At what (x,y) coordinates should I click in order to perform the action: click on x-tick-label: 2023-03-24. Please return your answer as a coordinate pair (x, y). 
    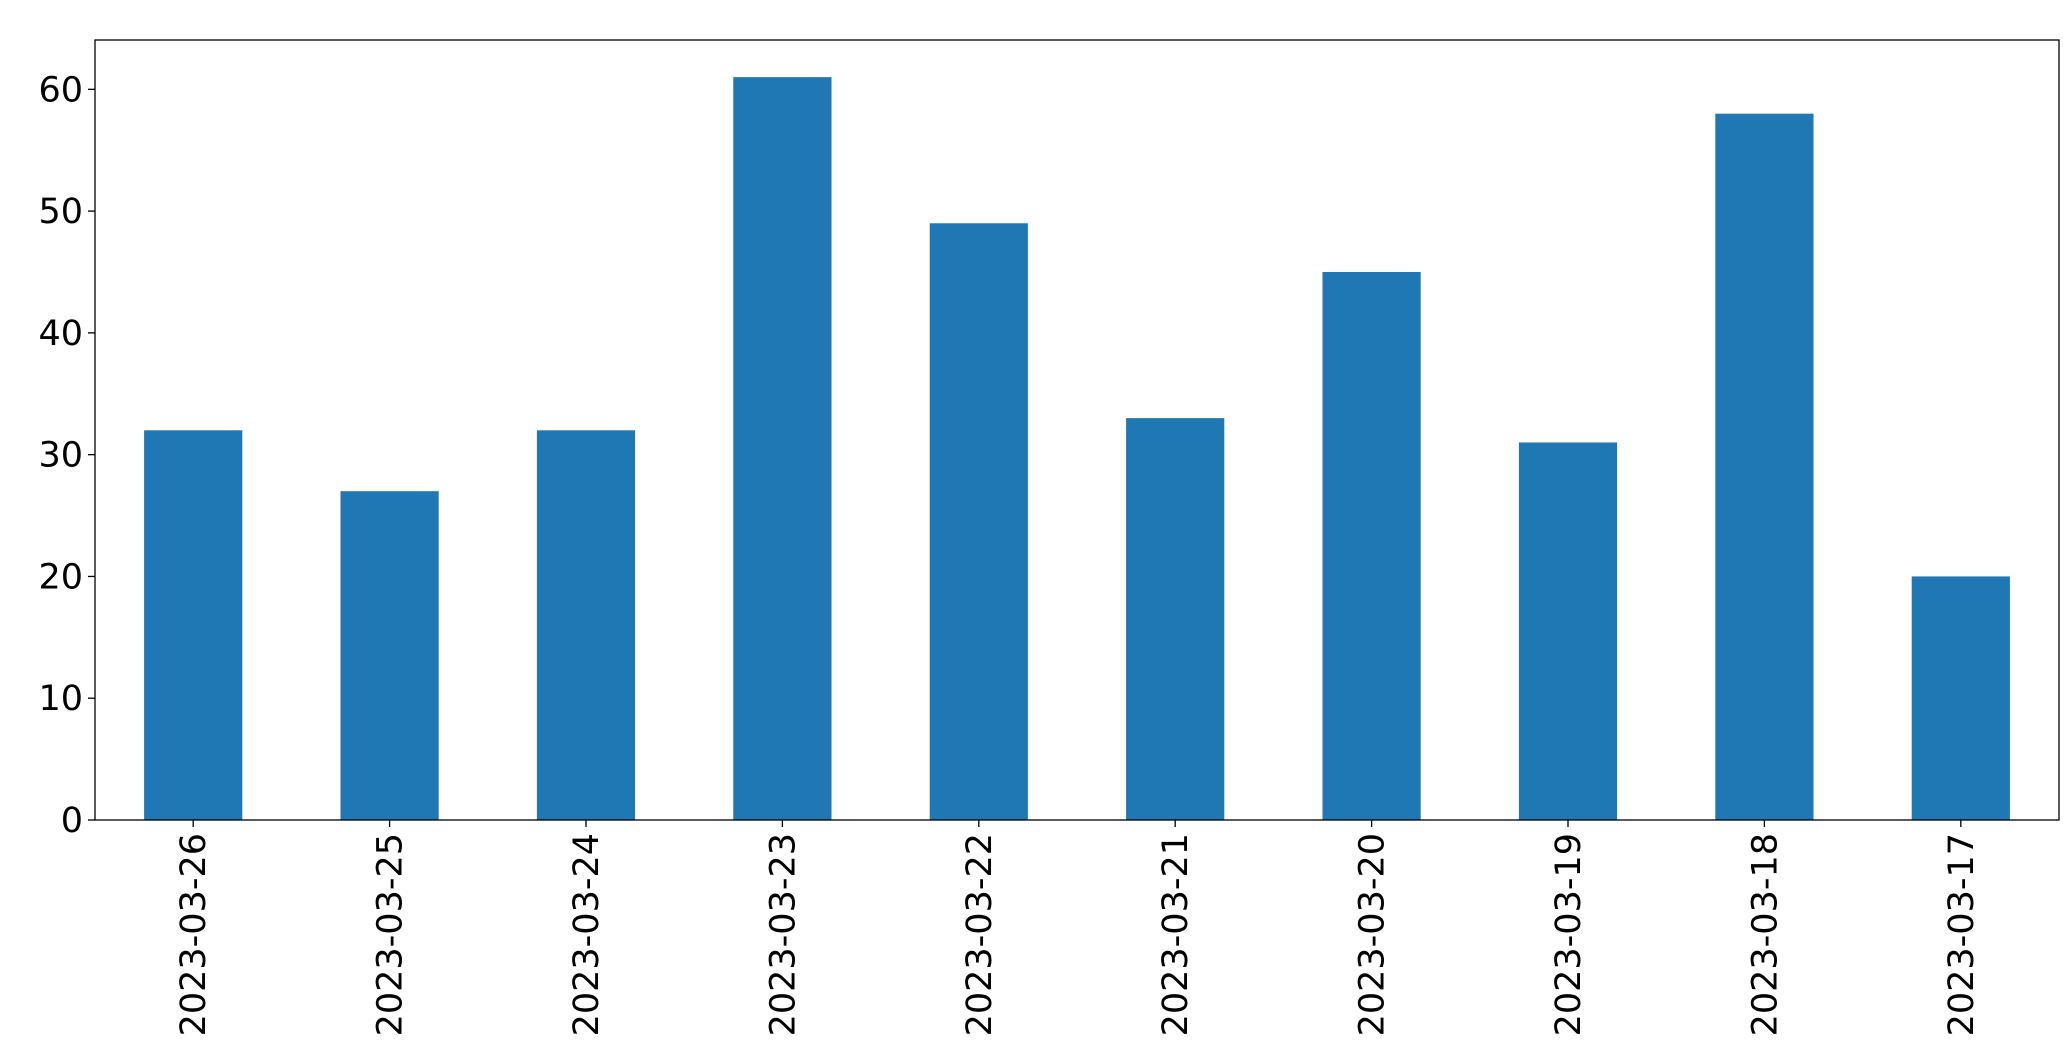
    Looking at the image, I should click on (587, 934).